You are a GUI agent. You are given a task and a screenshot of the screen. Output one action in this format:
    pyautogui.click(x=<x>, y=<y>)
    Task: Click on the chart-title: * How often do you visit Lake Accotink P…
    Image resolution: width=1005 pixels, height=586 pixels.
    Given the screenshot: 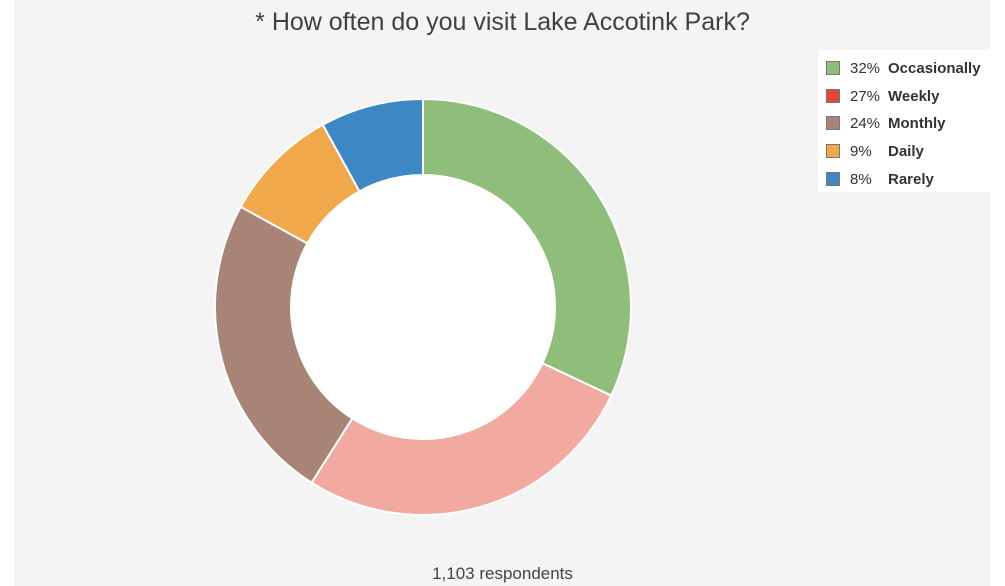 What is the action you would take?
    pyautogui.click(x=502, y=22)
    